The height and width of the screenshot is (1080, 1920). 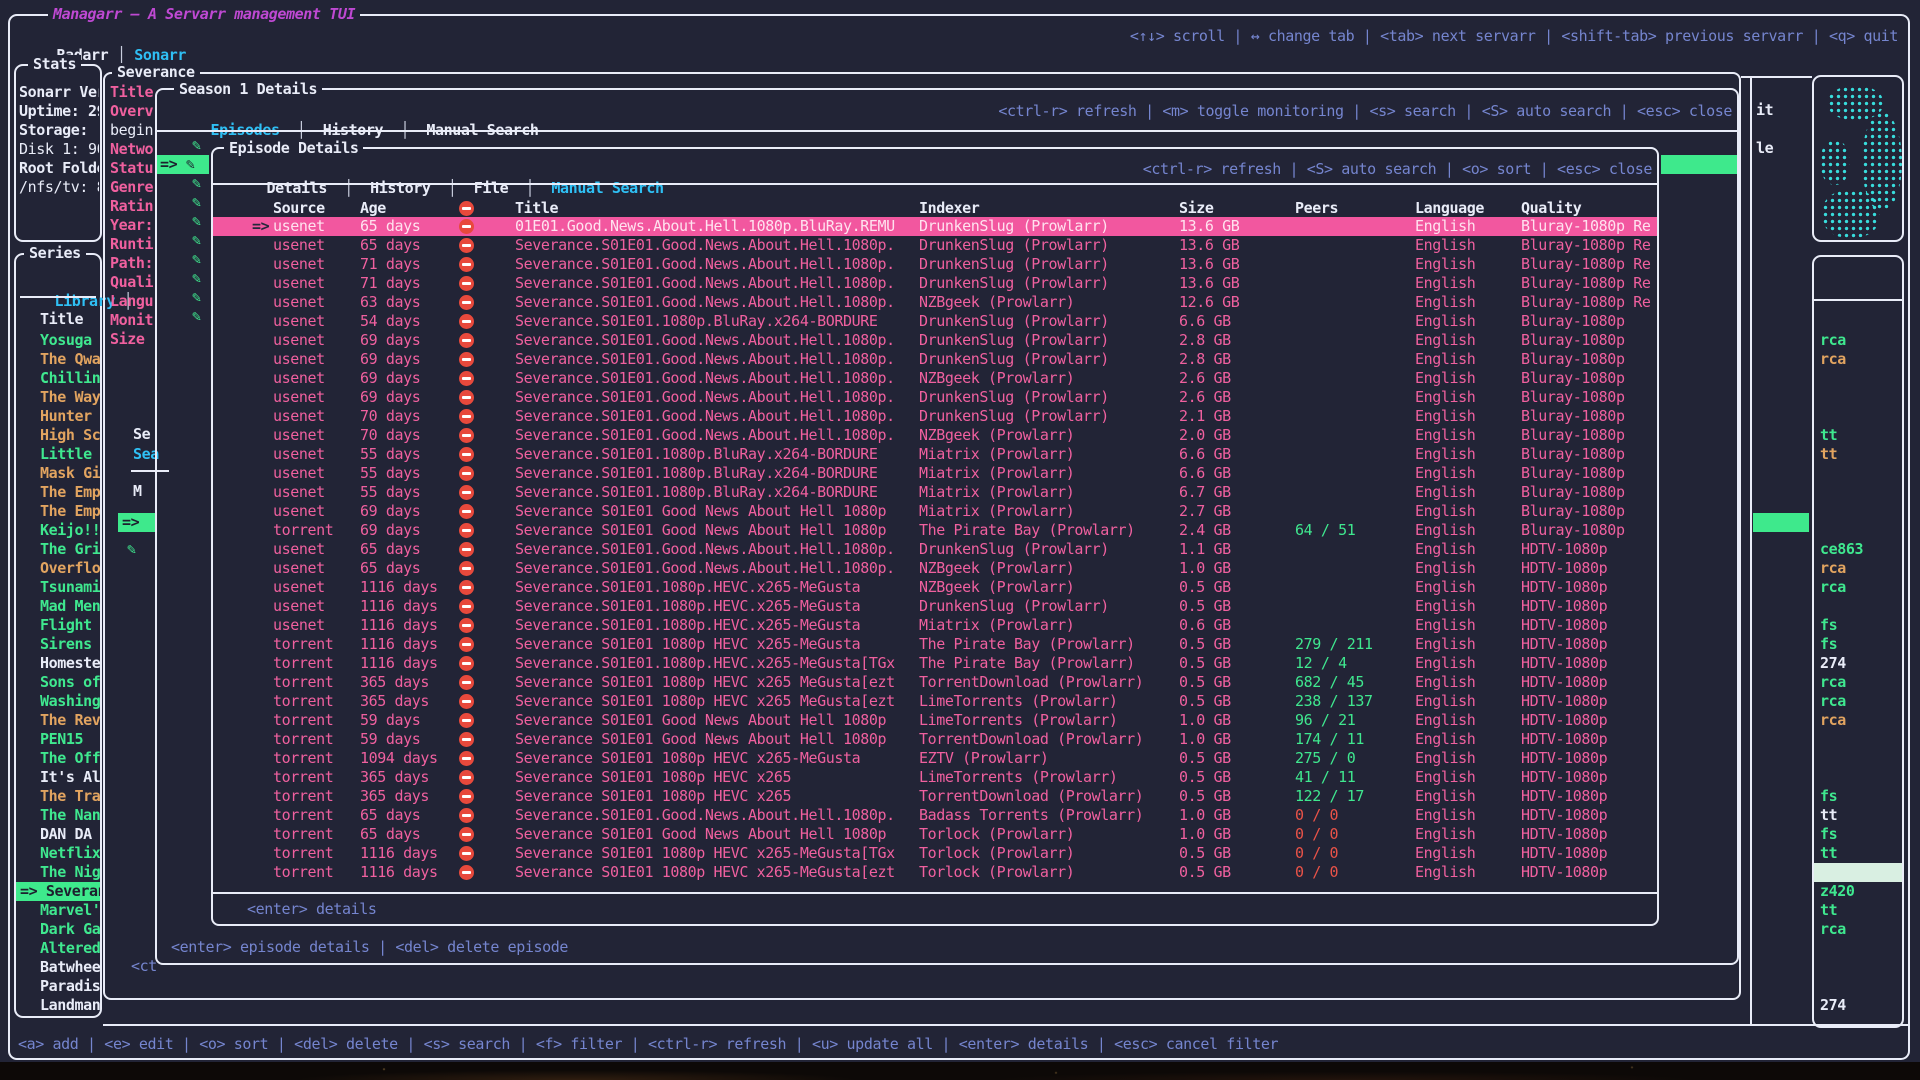 I want to click on series-list-item: The Rev, so click(x=70, y=720).